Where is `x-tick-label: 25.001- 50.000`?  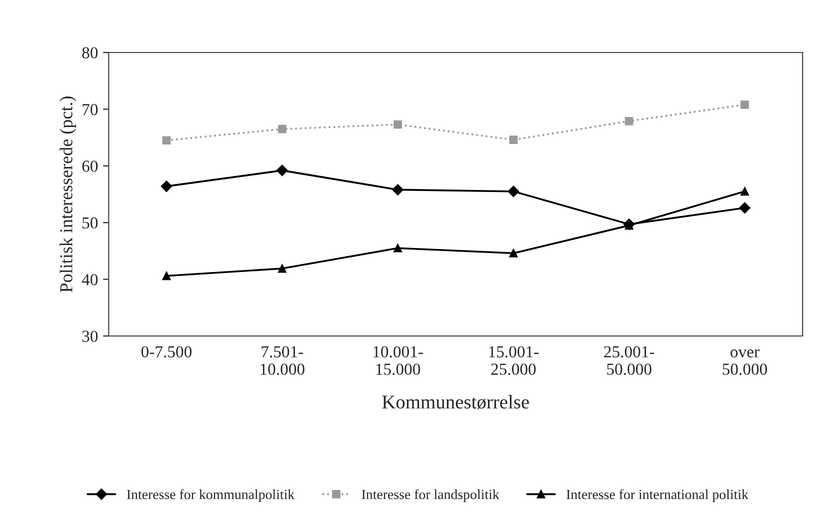 x-tick-label: 25.001- 50.000 is located at coordinates (629, 360).